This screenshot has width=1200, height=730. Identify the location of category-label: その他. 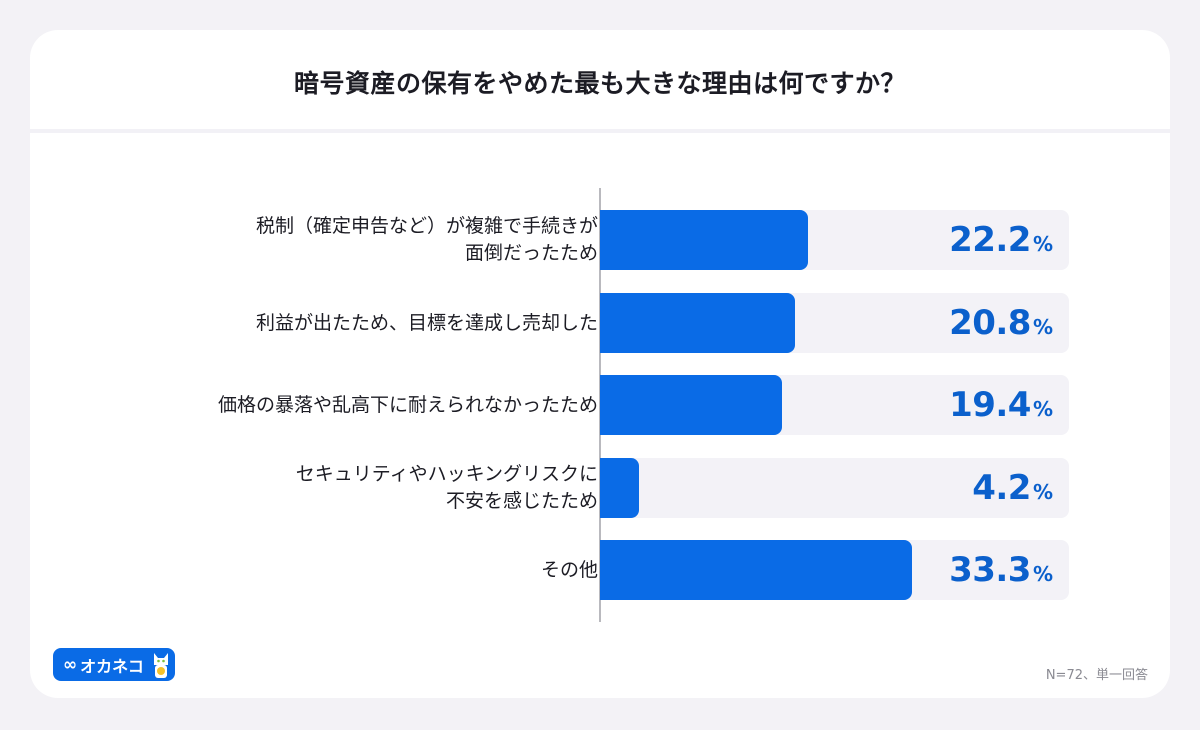
(569, 569).